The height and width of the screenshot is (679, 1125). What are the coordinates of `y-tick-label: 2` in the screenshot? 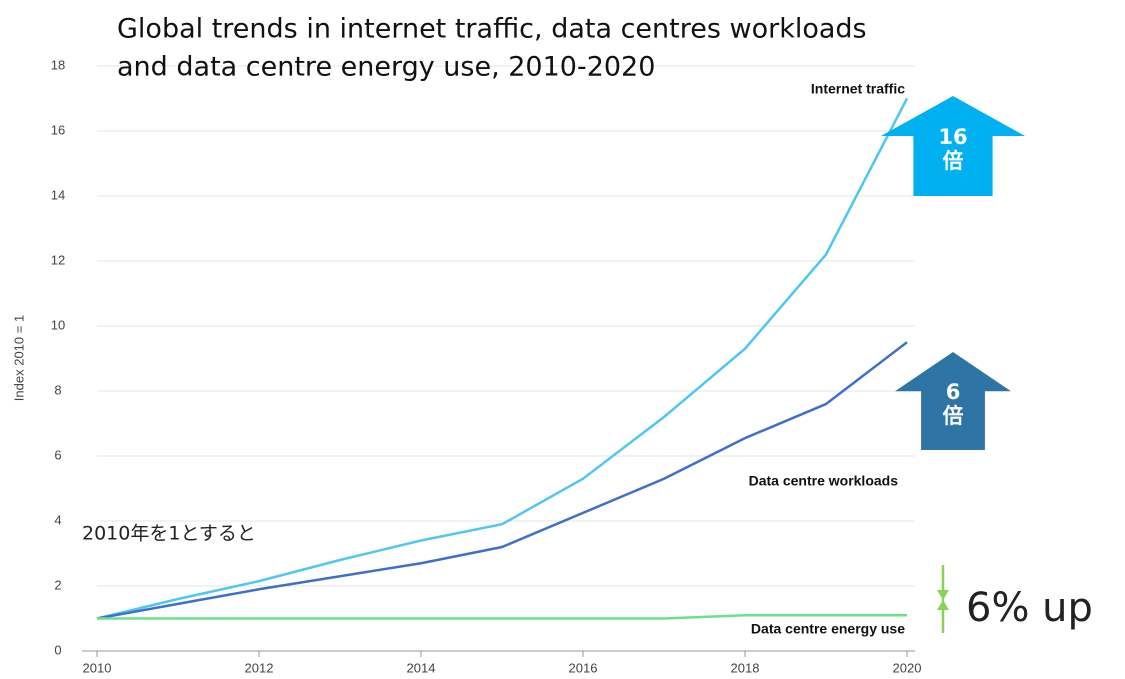 It's located at (57, 584).